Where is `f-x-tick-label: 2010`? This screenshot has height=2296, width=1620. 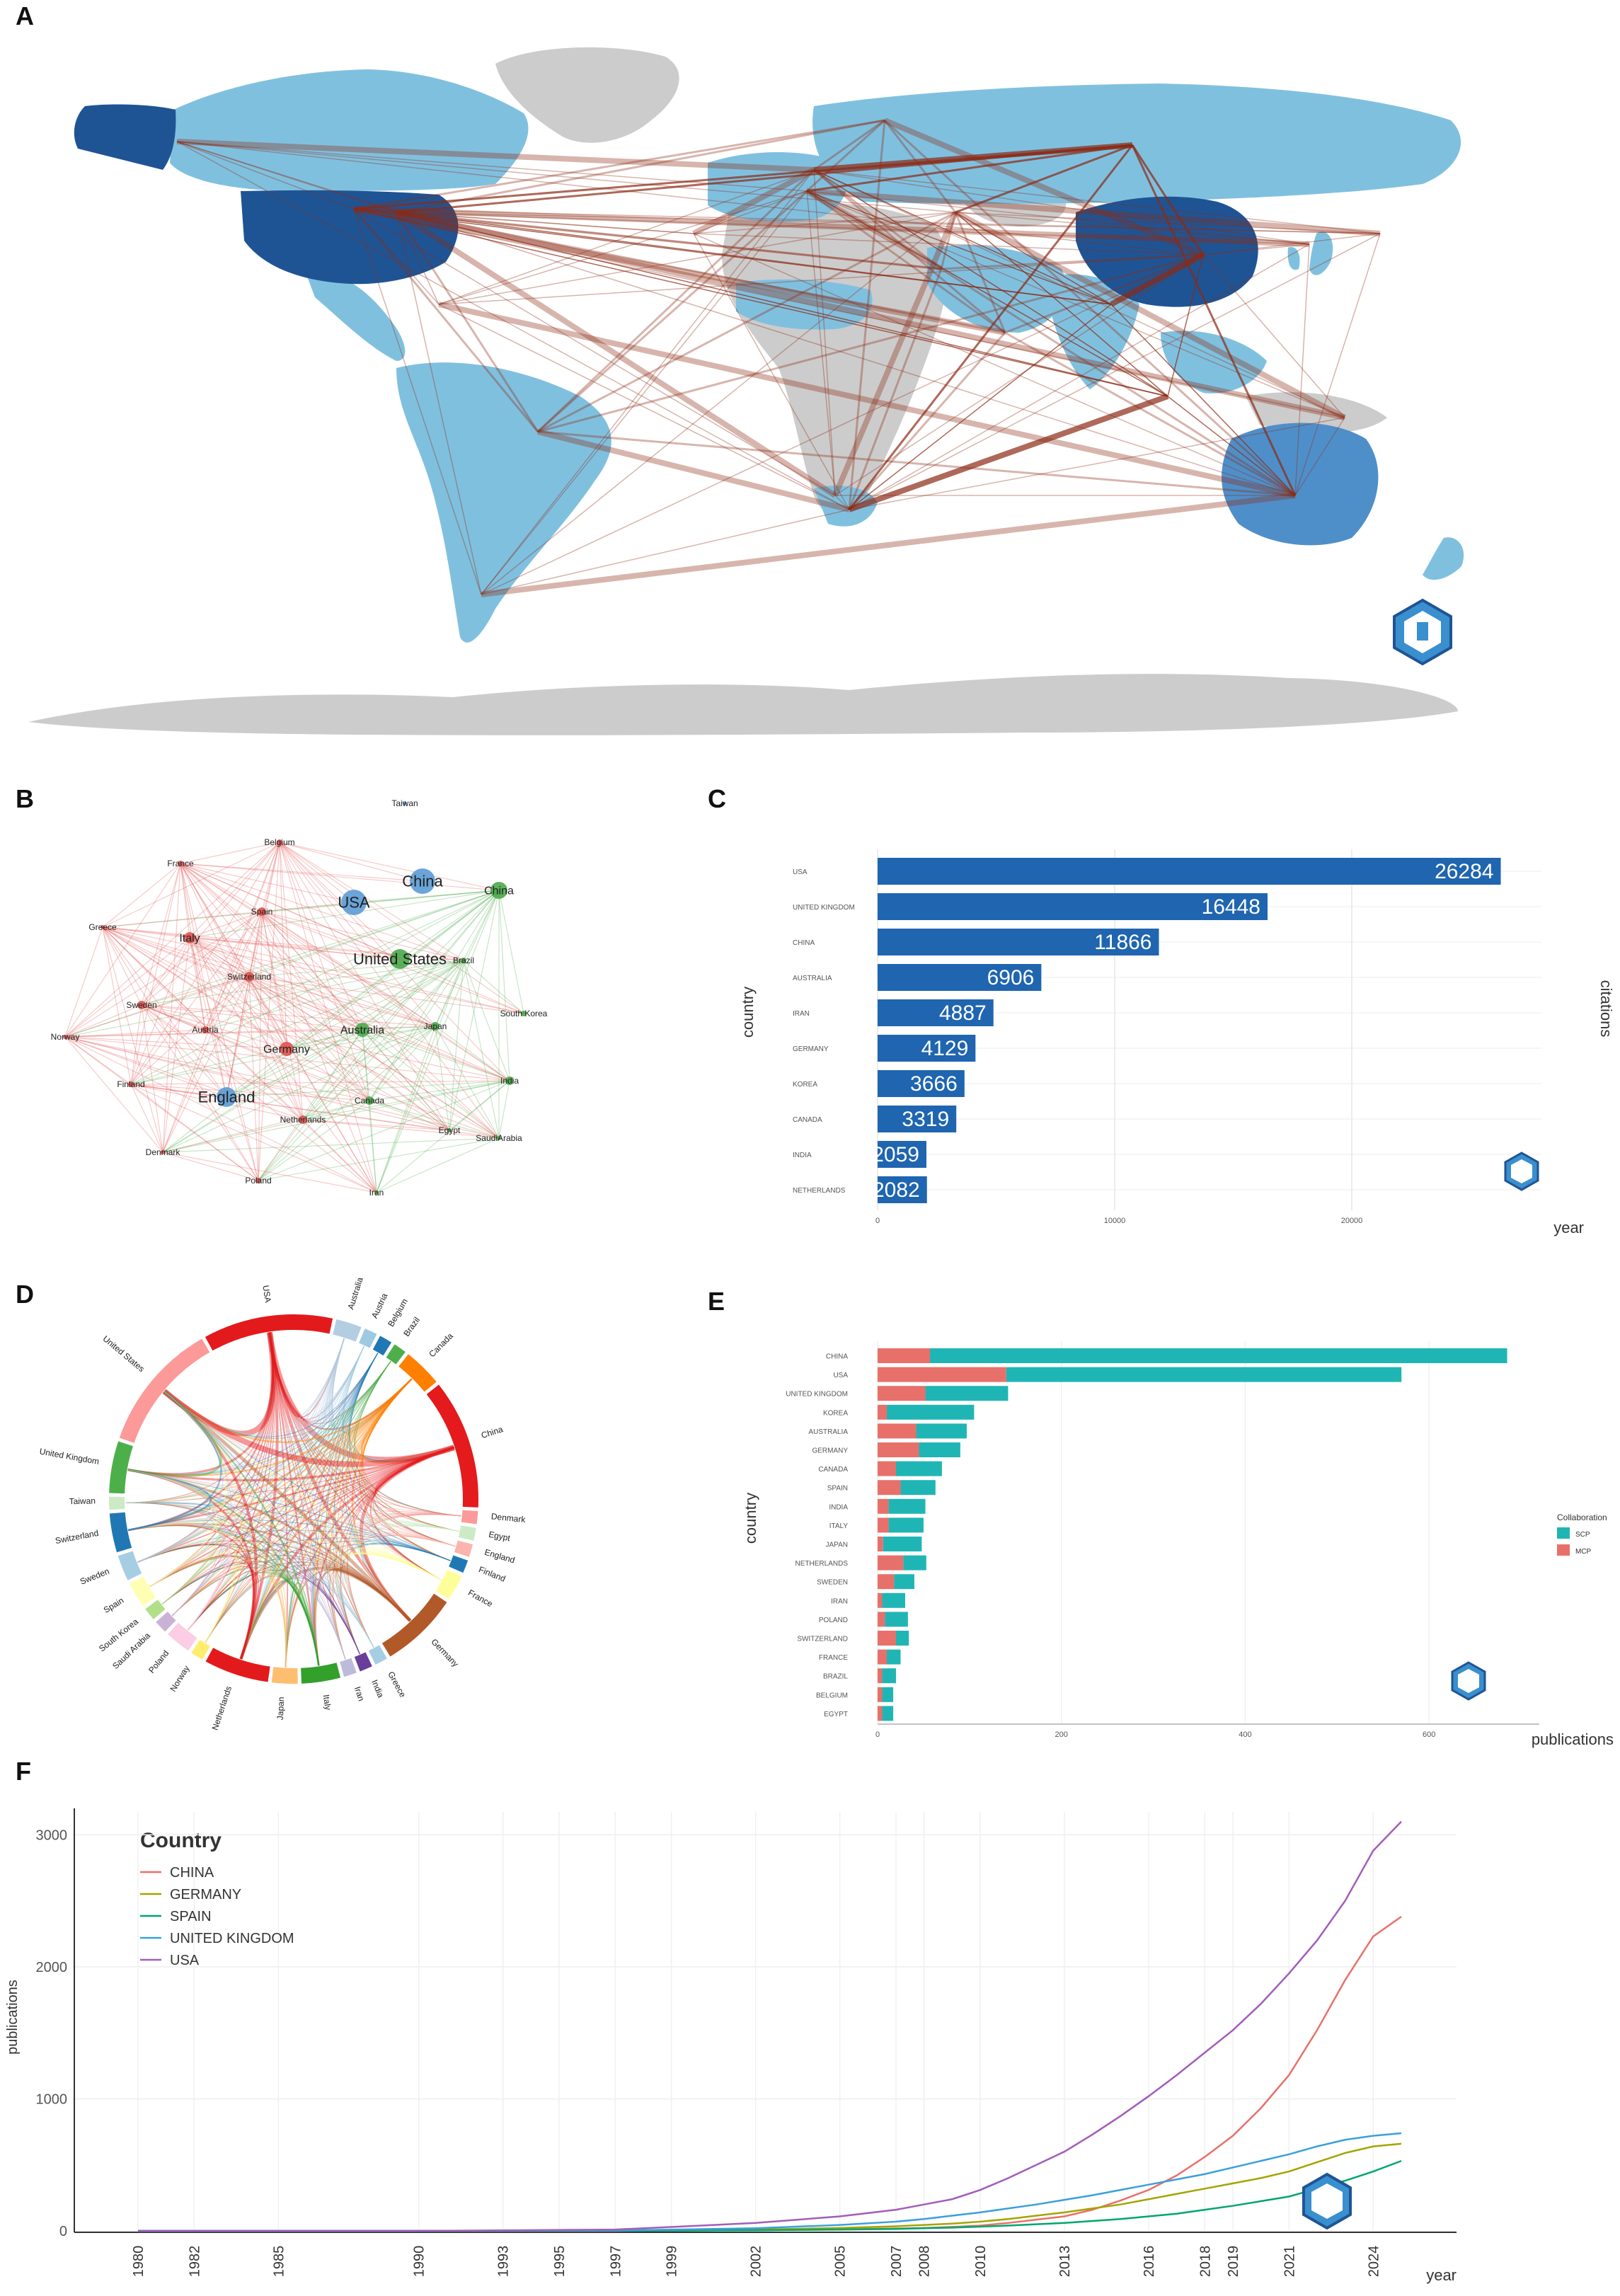 f-x-tick-label: 2010 is located at coordinates (981, 2262).